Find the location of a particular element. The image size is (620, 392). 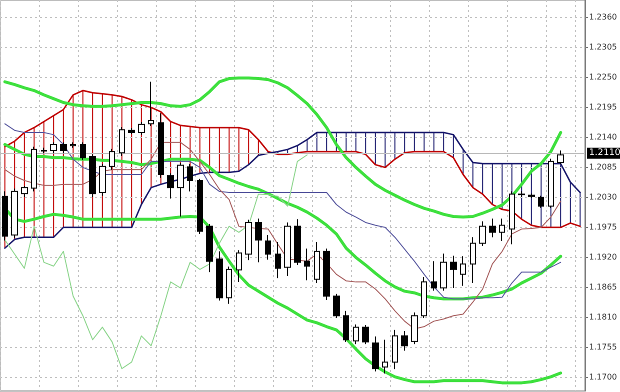

y-tick-label: 1.2195 is located at coordinates (603, 107).